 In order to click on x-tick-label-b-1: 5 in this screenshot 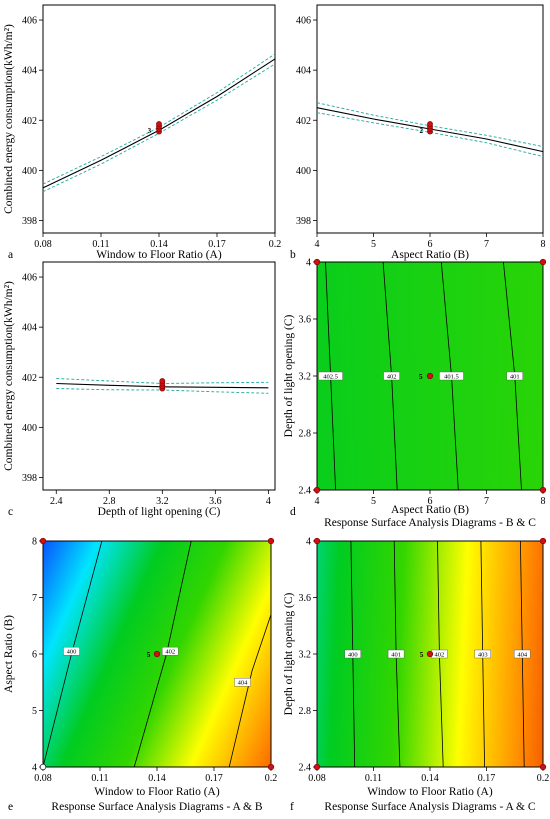, I will do `click(373, 244)`.